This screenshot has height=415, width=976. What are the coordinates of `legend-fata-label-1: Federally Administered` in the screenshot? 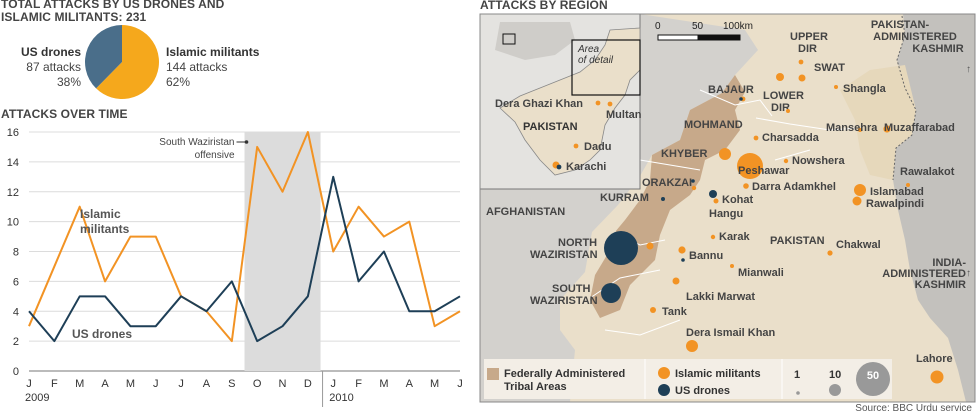 It's located at (564, 374).